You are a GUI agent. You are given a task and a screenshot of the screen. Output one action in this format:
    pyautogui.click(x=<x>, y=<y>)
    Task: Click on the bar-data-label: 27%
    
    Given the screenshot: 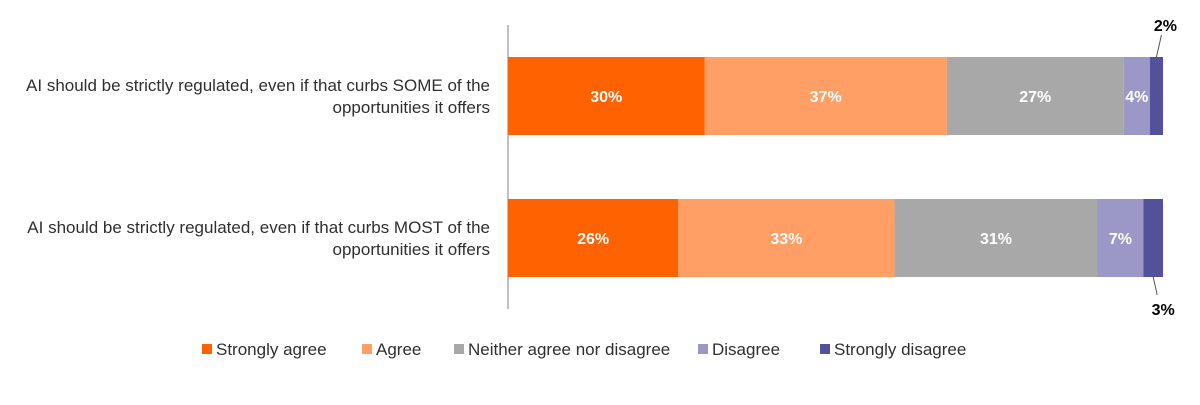 What is the action you would take?
    pyautogui.click(x=1035, y=97)
    